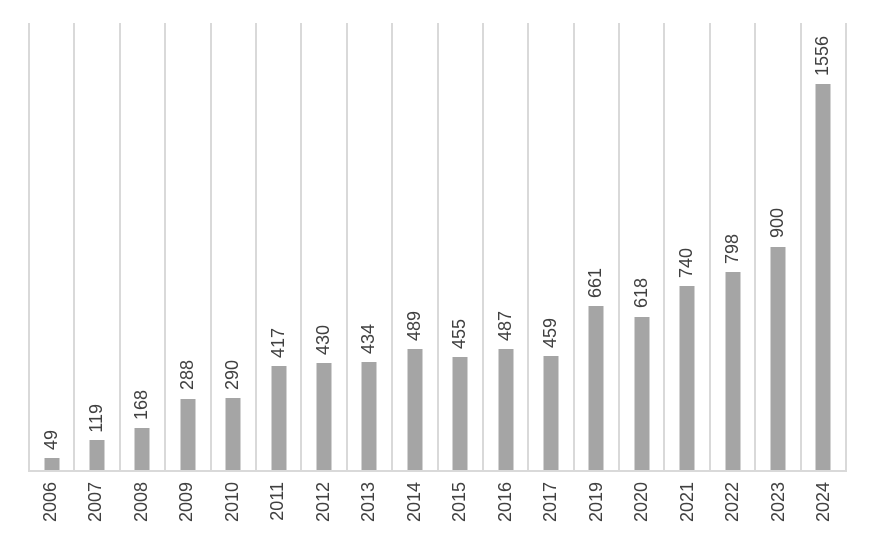 This screenshot has width=879, height=554. Describe the element at coordinates (459, 333) in the screenshot. I see `bar-value-label: 455` at that location.